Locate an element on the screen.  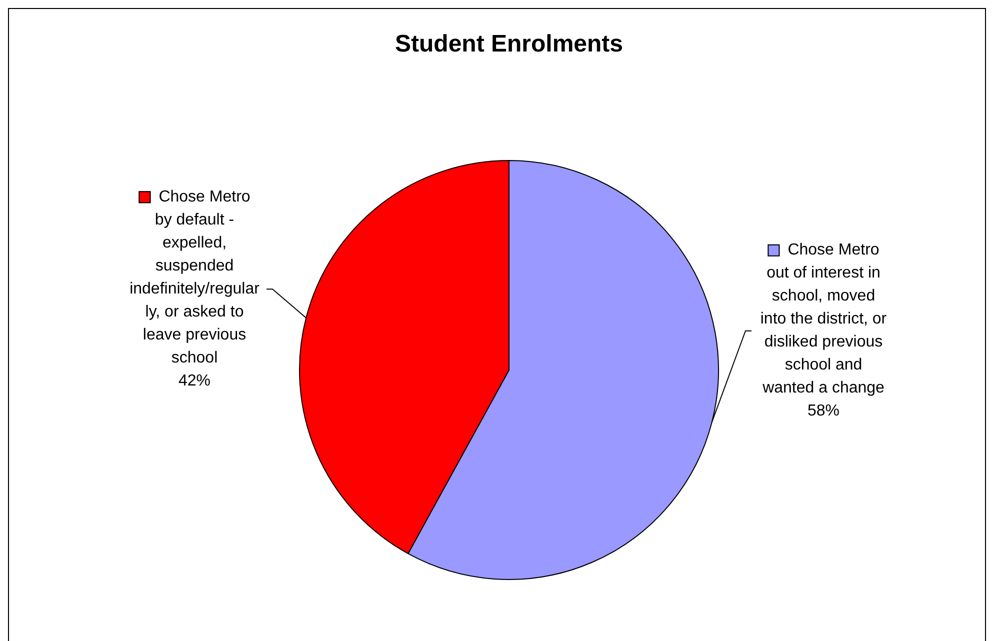
chart-title: Student Enrolments is located at coordinates (509, 44).